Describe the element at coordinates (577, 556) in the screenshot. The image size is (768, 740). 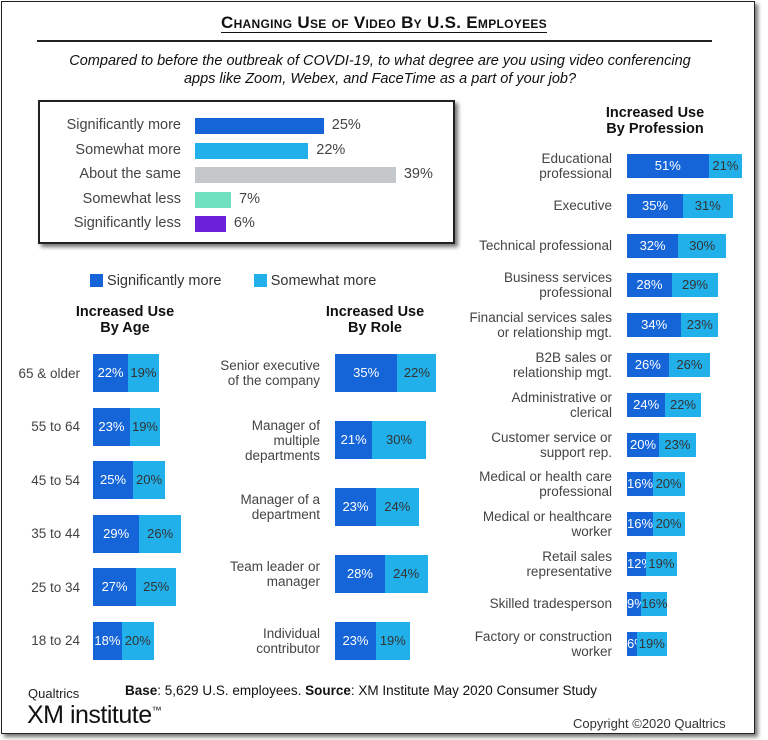
I see `profession-category-label-line: Retail sales` at that location.